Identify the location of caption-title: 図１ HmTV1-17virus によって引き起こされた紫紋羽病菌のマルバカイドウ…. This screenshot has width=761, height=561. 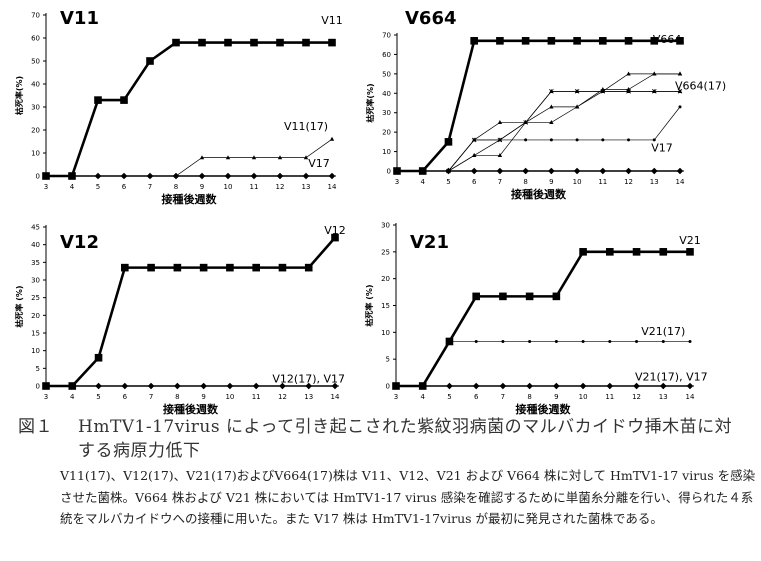
(388, 439).